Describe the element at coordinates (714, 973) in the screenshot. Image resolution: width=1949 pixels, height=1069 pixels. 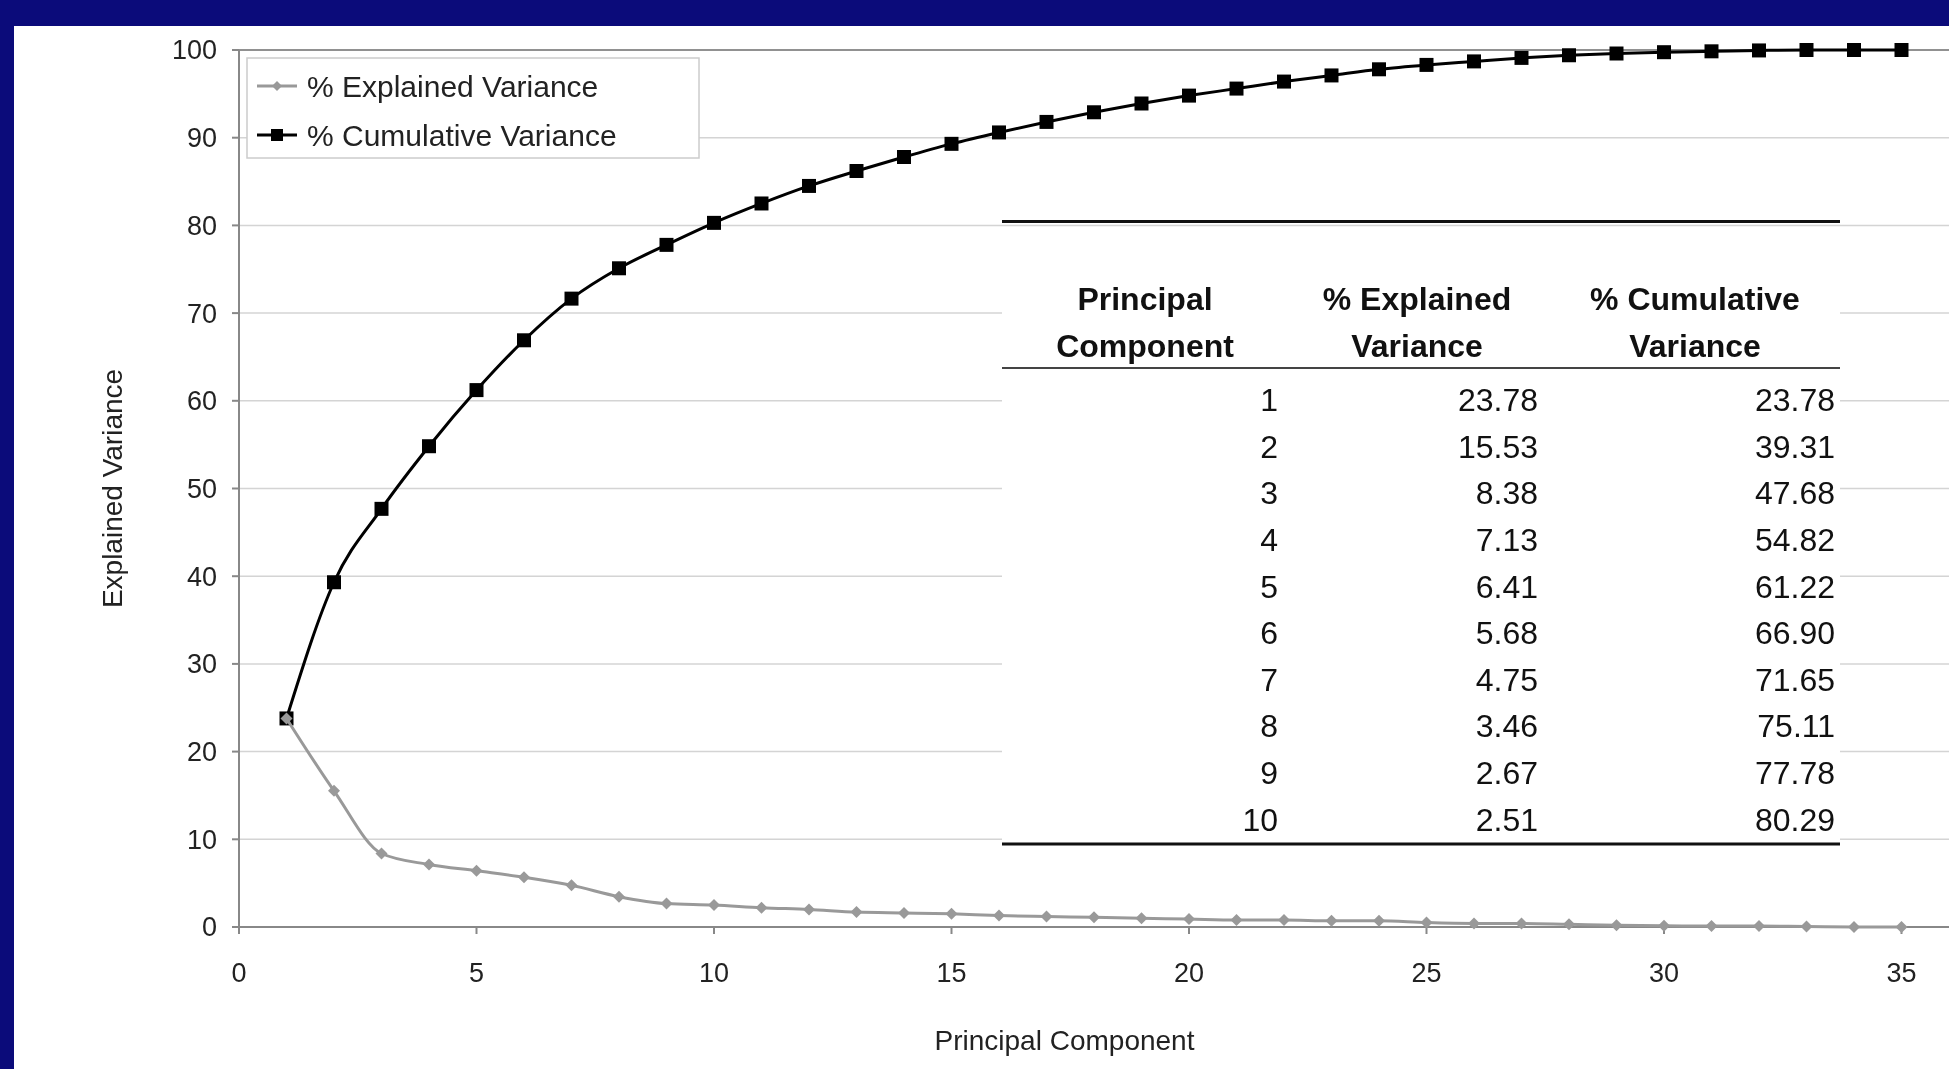
I see `x-tick-label: 10` at that location.